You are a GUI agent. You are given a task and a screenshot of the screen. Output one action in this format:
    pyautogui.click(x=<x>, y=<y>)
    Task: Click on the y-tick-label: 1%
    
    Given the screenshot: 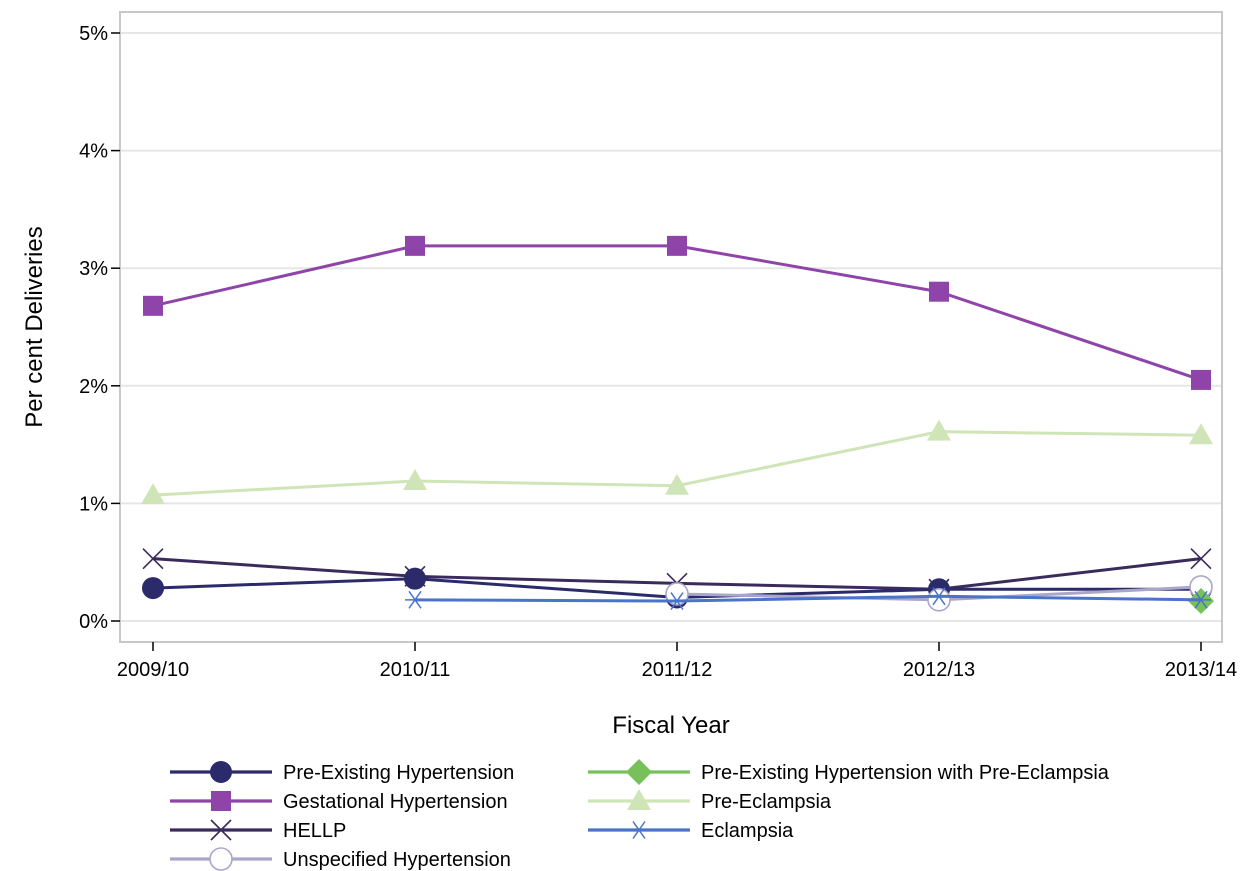 What is the action you would take?
    pyautogui.click(x=93, y=504)
    